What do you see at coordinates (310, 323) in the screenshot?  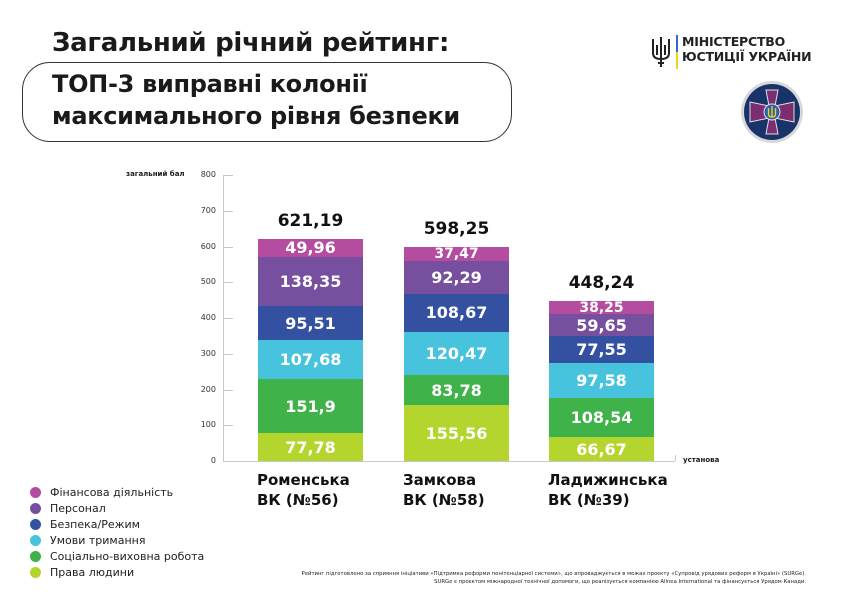 I see `bar-segment: 95,51` at bounding box center [310, 323].